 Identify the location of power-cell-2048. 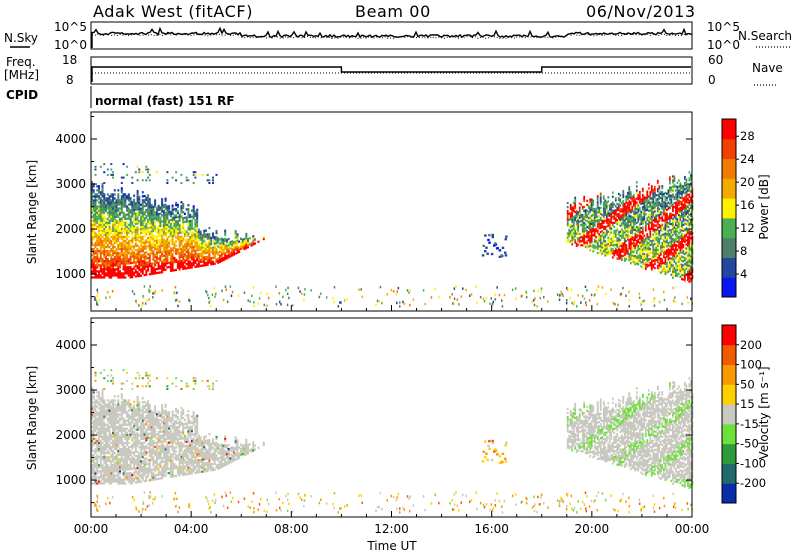
(223, 252).